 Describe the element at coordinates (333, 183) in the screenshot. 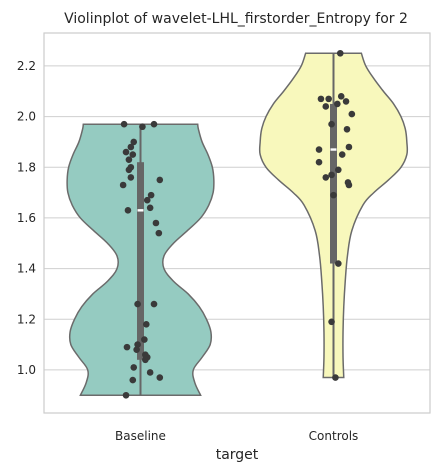

I see `iqr-box-controls` at that location.